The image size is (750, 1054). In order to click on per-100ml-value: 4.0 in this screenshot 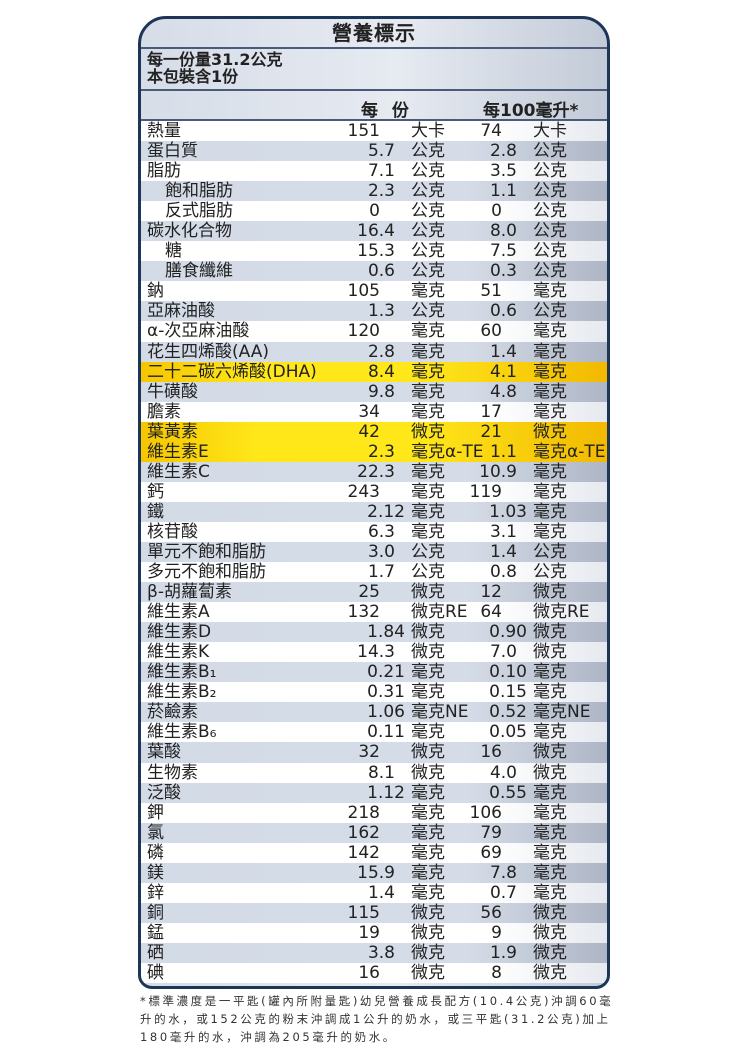, I will do `click(503, 772)`.